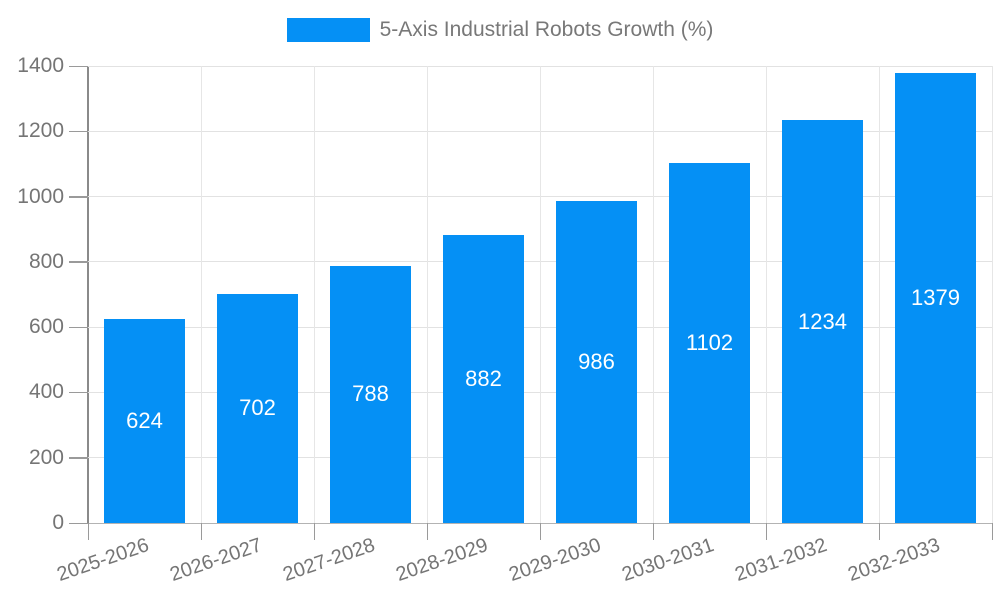 Image resolution: width=1000 pixels, height=600 pixels. I want to click on y-axis-label: 200, so click(46, 457).